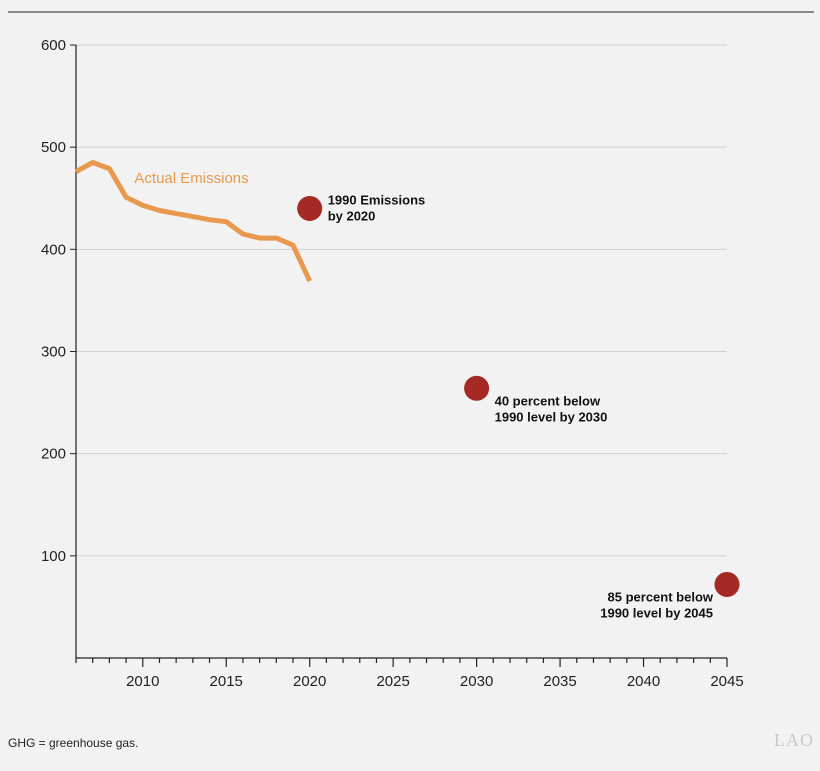 The image size is (820, 771). I want to click on y-tick-label: 400, so click(53, 249).